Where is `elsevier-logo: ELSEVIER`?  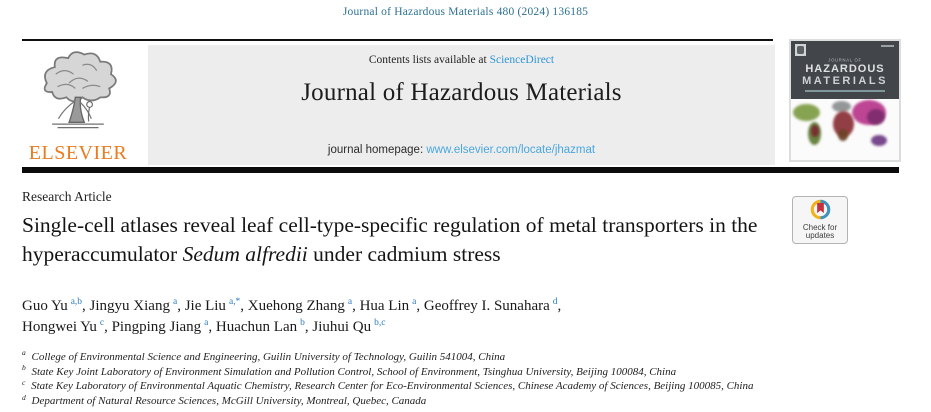
elsevier-logo: ELSEVIER is located at coordinates (78, 105).